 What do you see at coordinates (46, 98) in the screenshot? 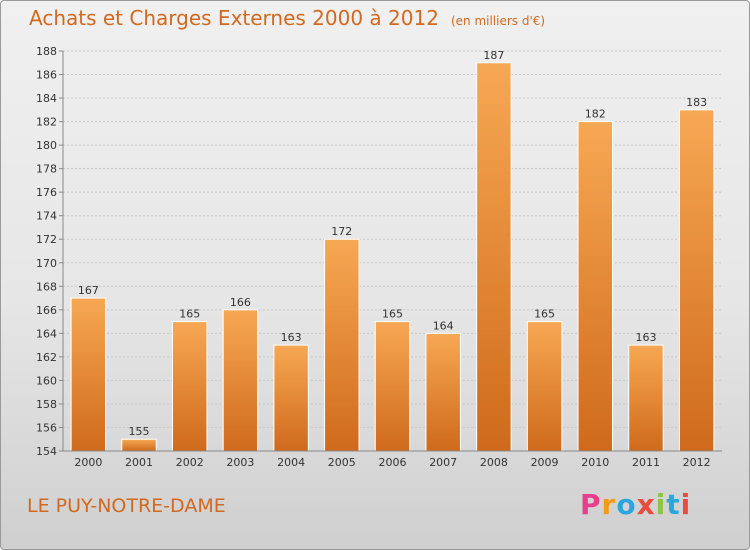
I see `y-tick-label: 184` at bounding box center [46, 98].